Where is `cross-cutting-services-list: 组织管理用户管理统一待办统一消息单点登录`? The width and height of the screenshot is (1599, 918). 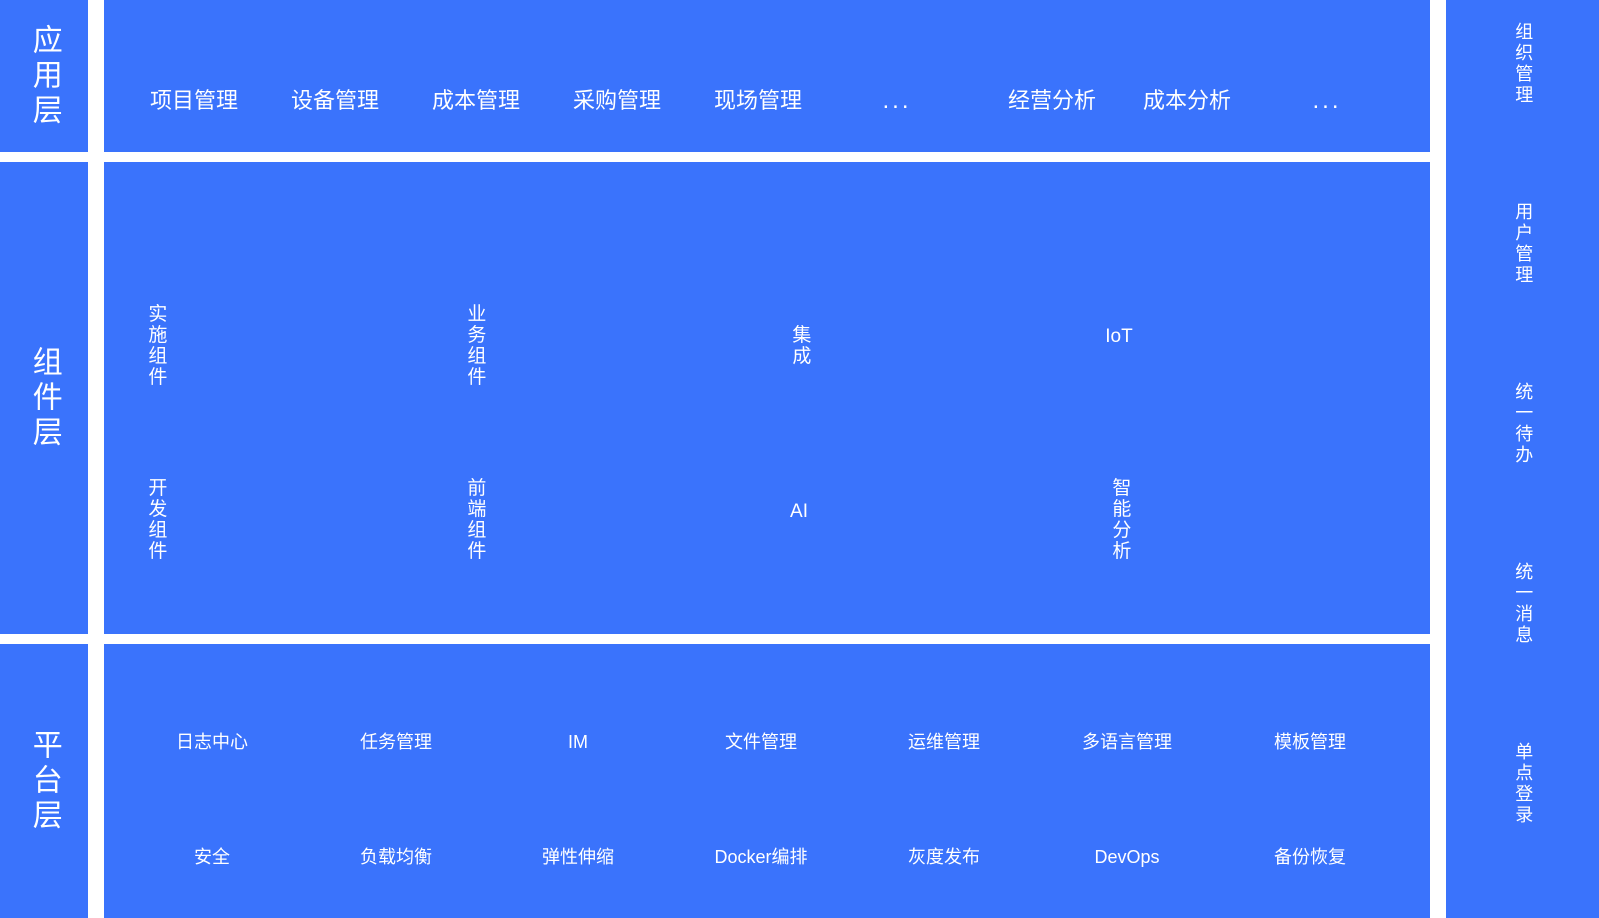 cross-cutting-services-list: 组织管理用户管理统一待办统一消息单点登录 is located at coordinates (1522, 459).